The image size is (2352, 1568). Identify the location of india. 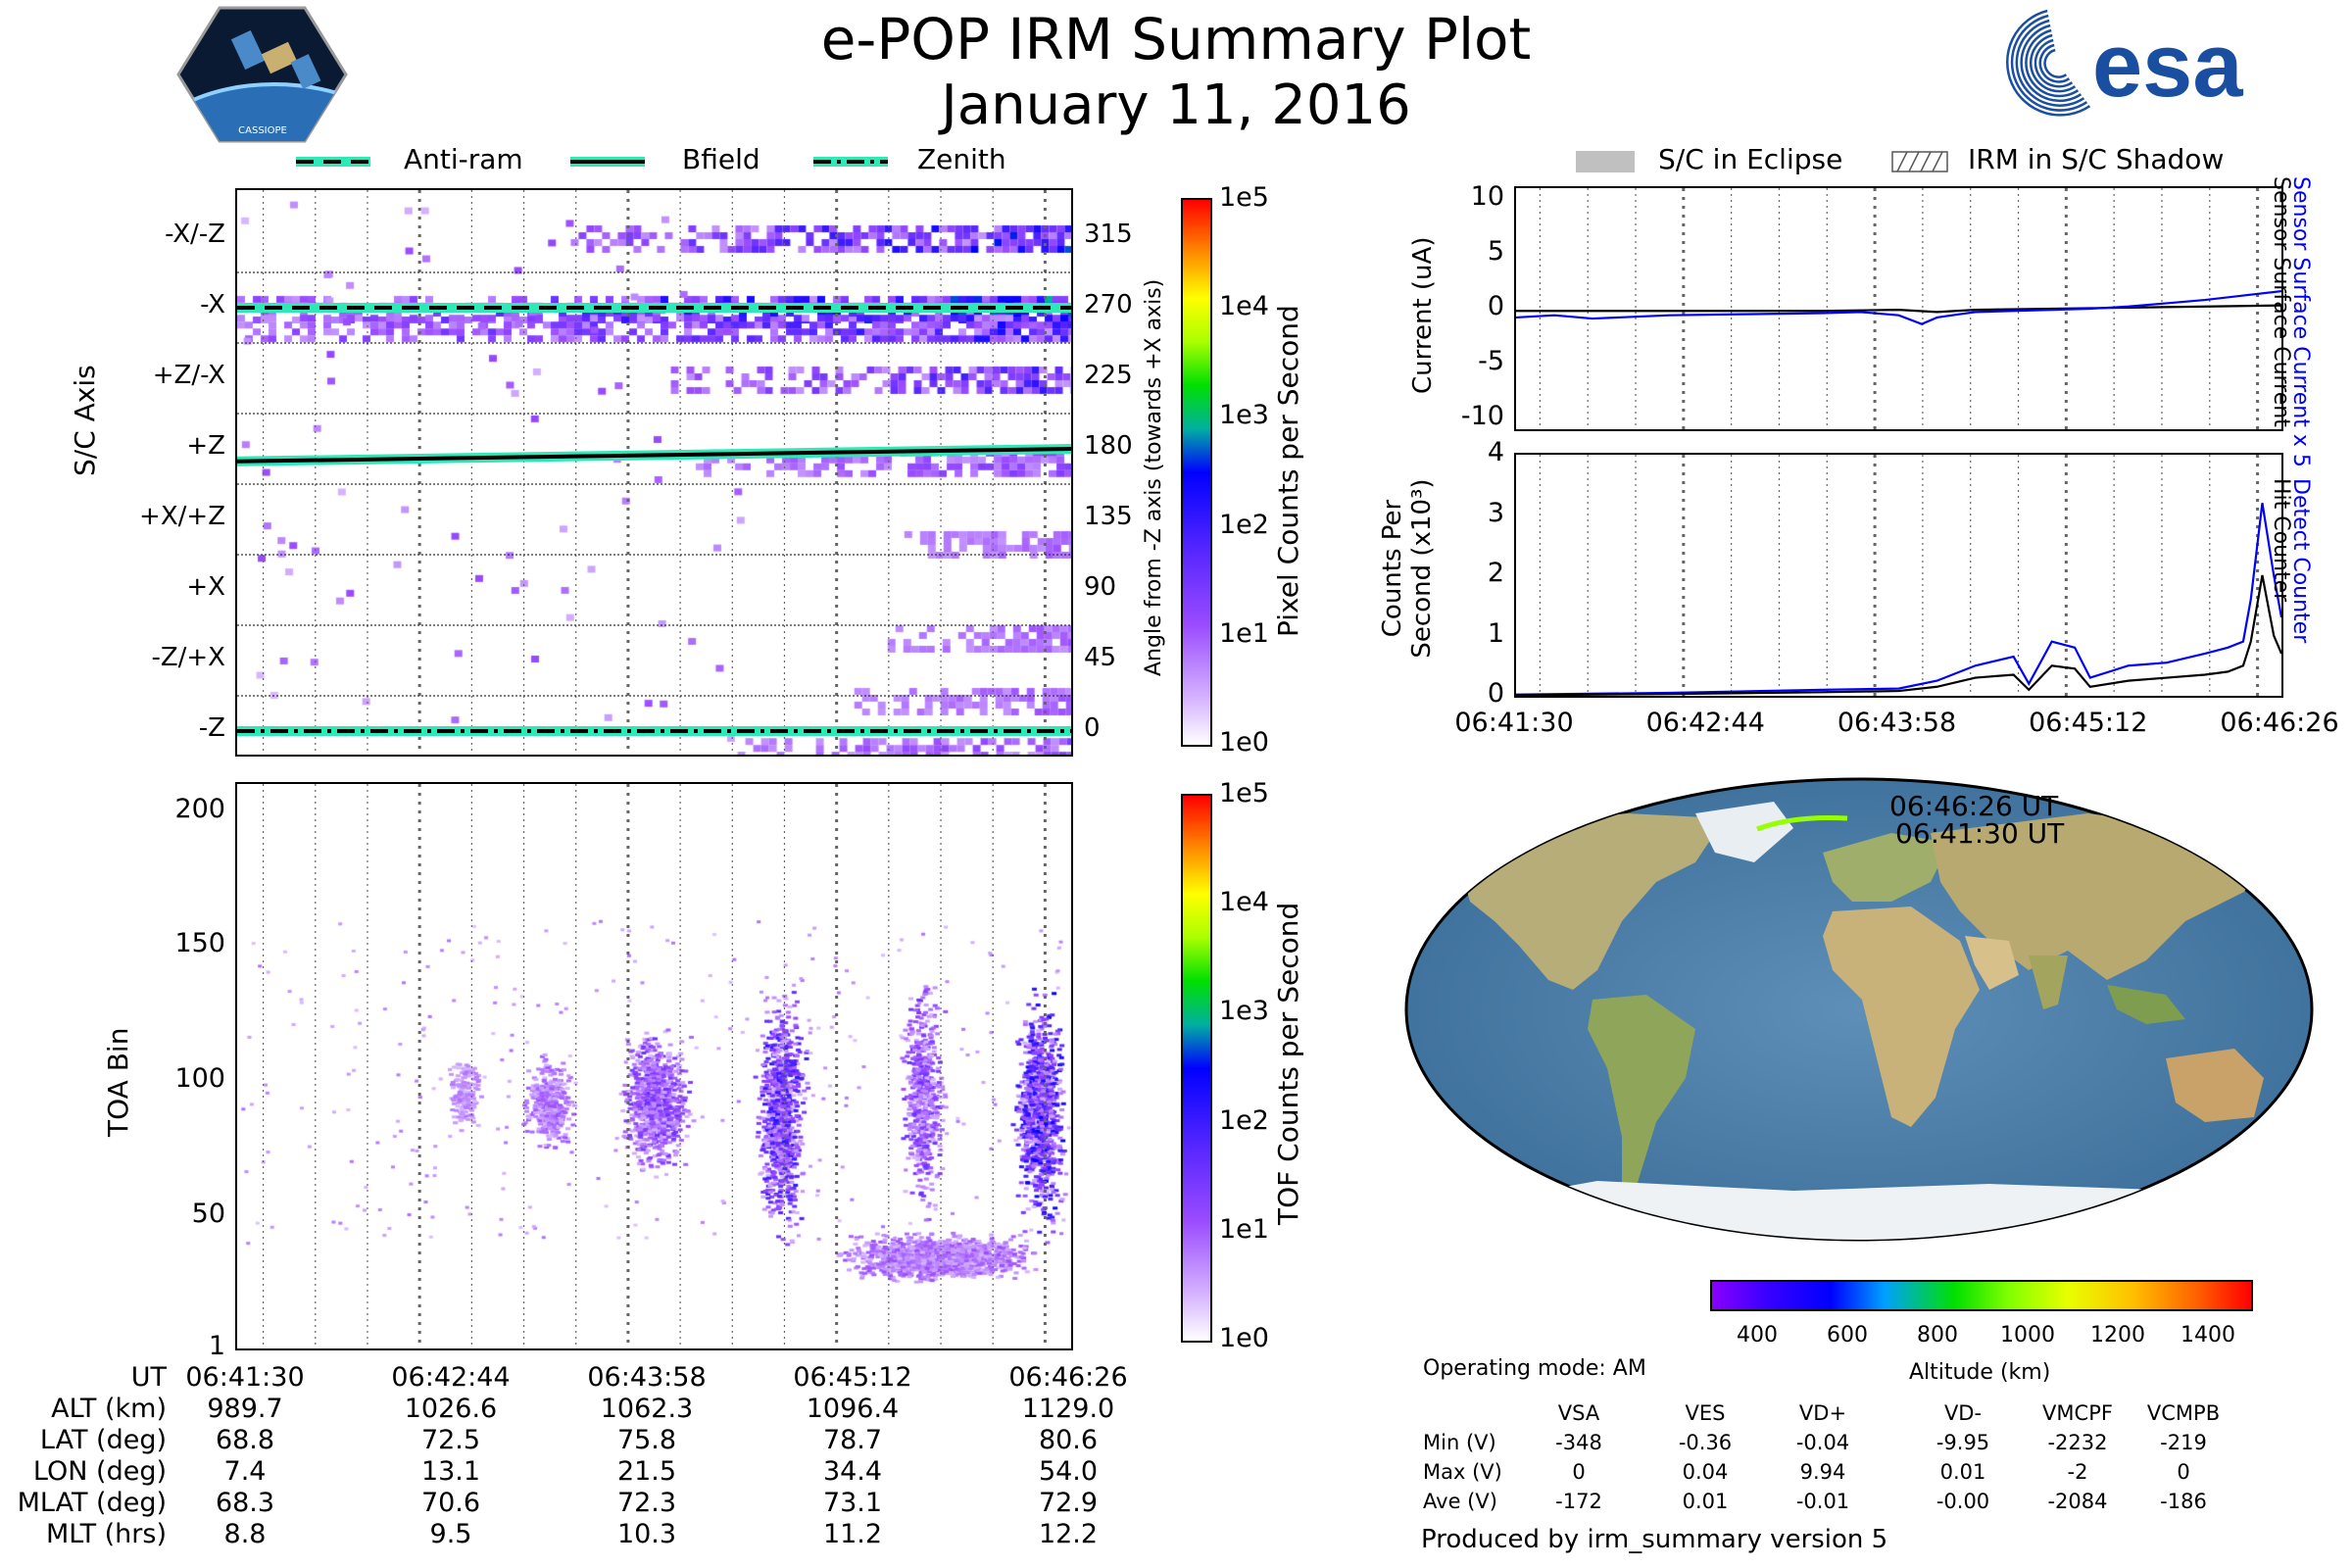
(2048, 982).